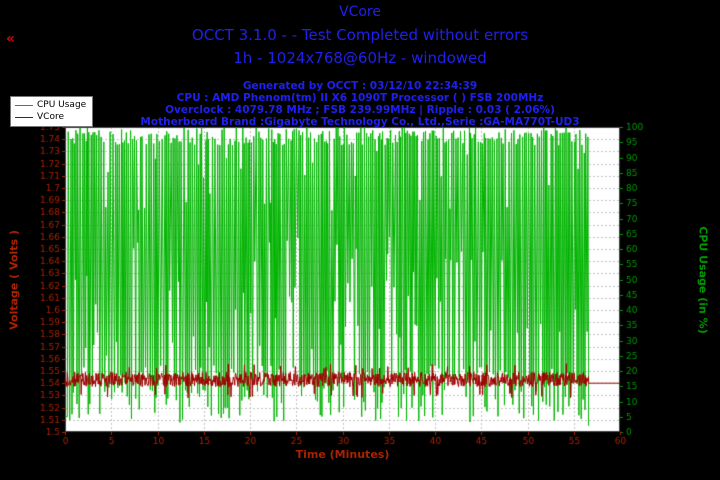 The height and width of the screenshot is (480, 720). What do you see at coordinates (703, 280) in the screenshot?
I see `right-axis-title-text: CPU Usage (in %)` at bounding box center [703, 280].